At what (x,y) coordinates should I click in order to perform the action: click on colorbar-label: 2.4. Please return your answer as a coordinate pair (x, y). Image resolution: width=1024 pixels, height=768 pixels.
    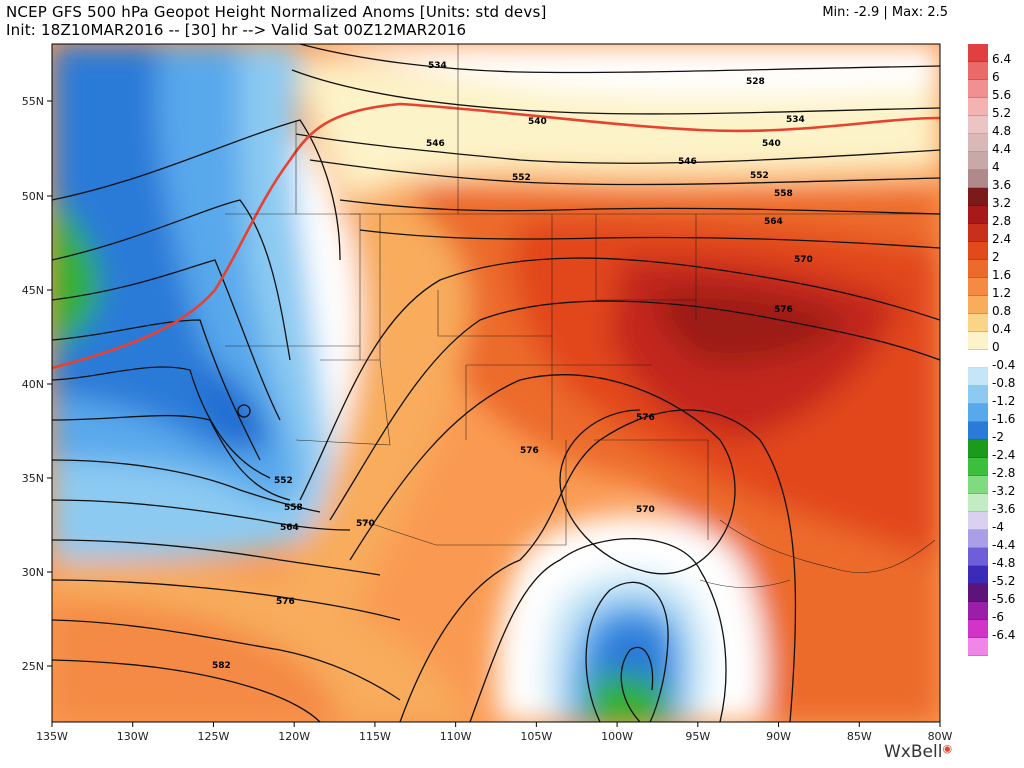
    Looking at the image, I should click on (1002, 239).